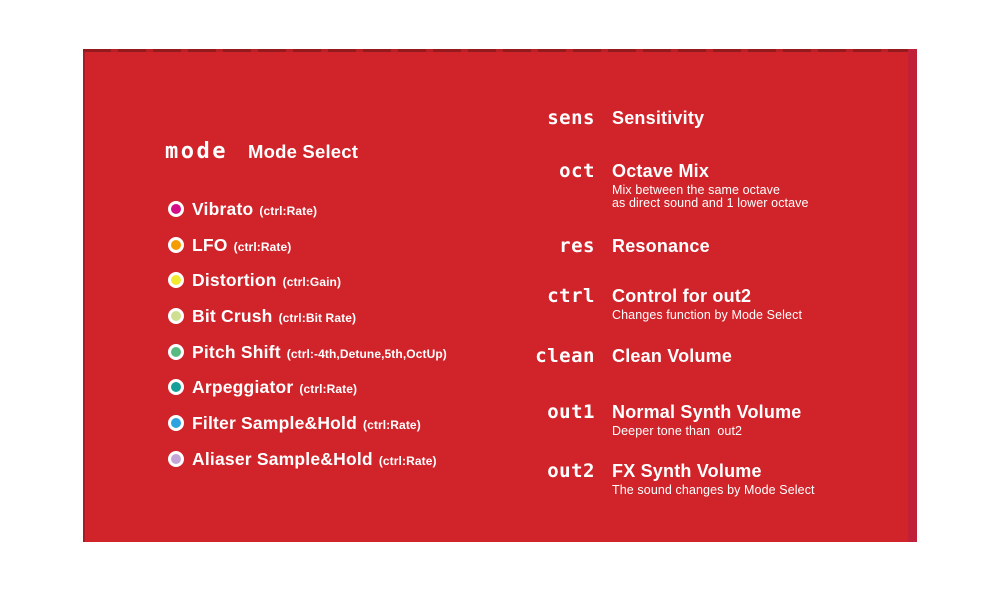  What do you see at coordinates (713, 490) in the screenshot?
I see `control-description: The sound changes by Mode Select` at bounding box center [713, 490].